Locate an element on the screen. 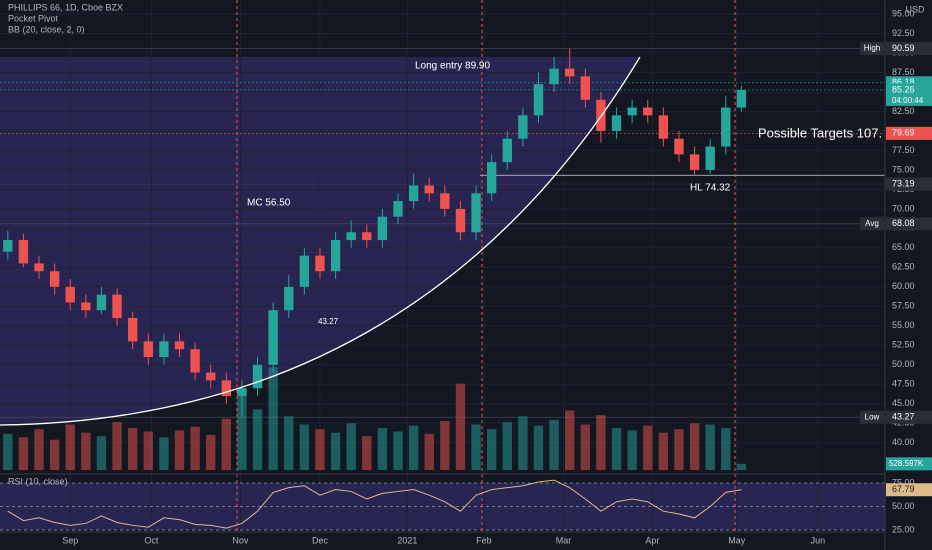 The image size is (932, 550). volume-badge is located at coordinates (909, 464).